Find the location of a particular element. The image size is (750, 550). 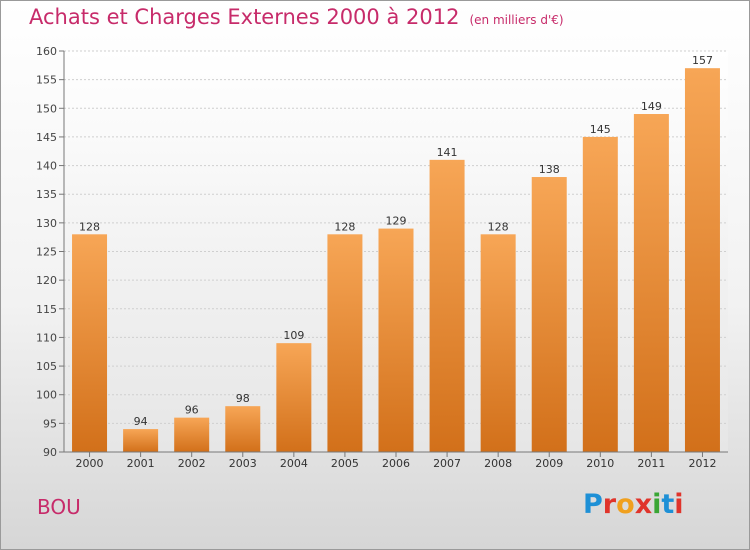

y-tick-label: 120 is located at coordinates (46, 280).